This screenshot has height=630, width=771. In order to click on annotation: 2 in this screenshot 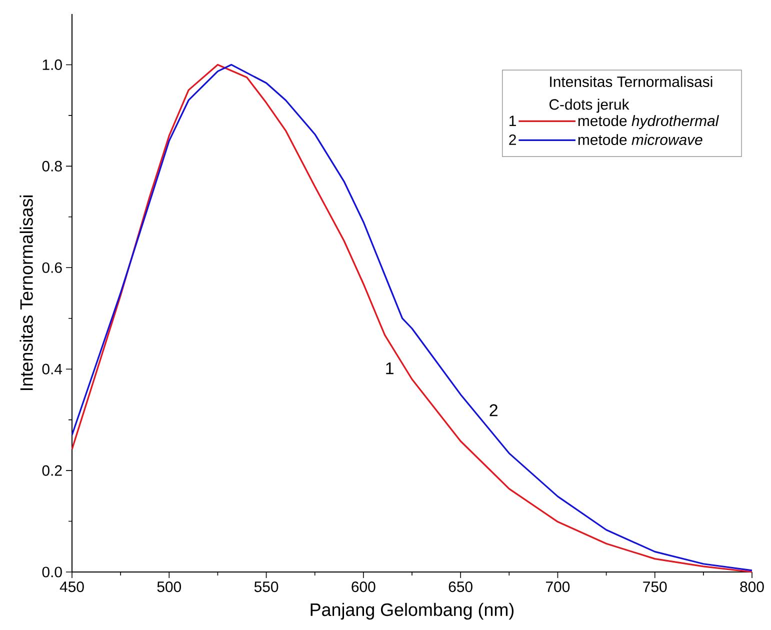, I will do `click(494, 410)`.